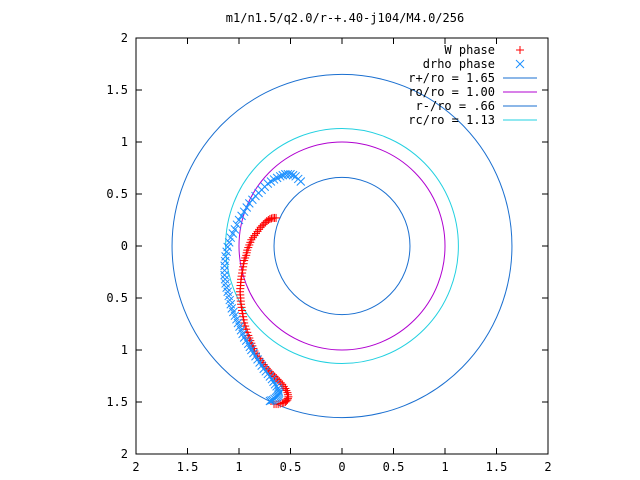  What do you see at coordinates (345, 18) in the screenshot?
I see `chart-title: m1/n1.5/q2.0/r-+.40-j104/M4.0/256` at bounding box center [345, 18].